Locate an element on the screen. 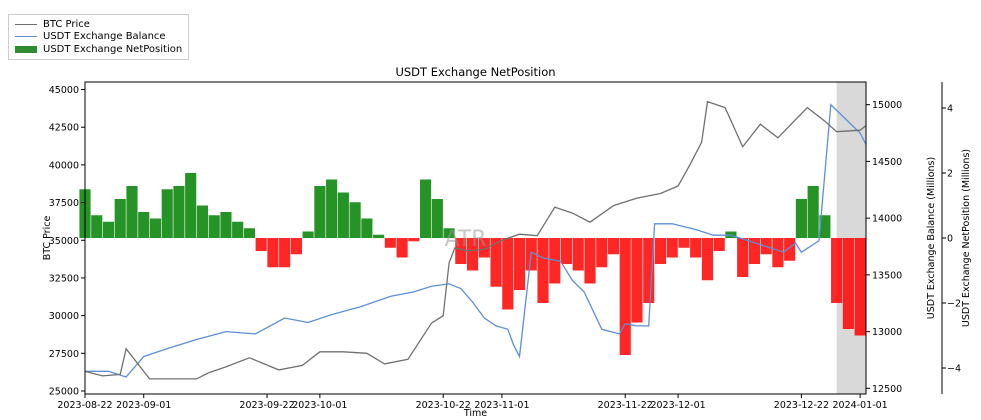  y-tick-label-btc-price: 30000 is located at coordinates (64, 316).